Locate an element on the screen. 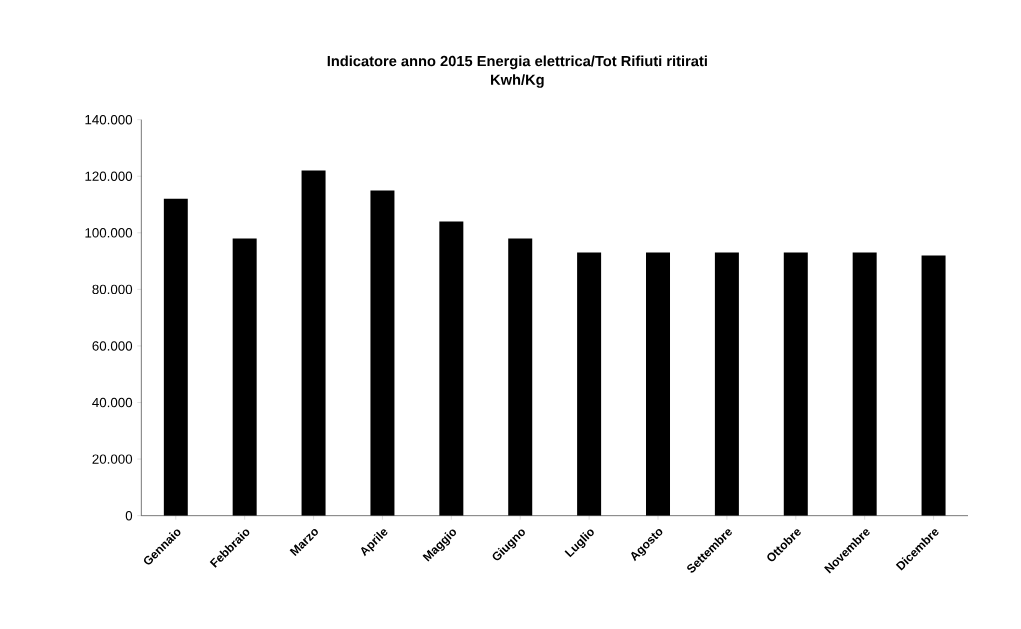 Image resolution: width=1021 pixels, height=629 pixels. y-tick-label: 60.000 is located at coordinates (112, 346).